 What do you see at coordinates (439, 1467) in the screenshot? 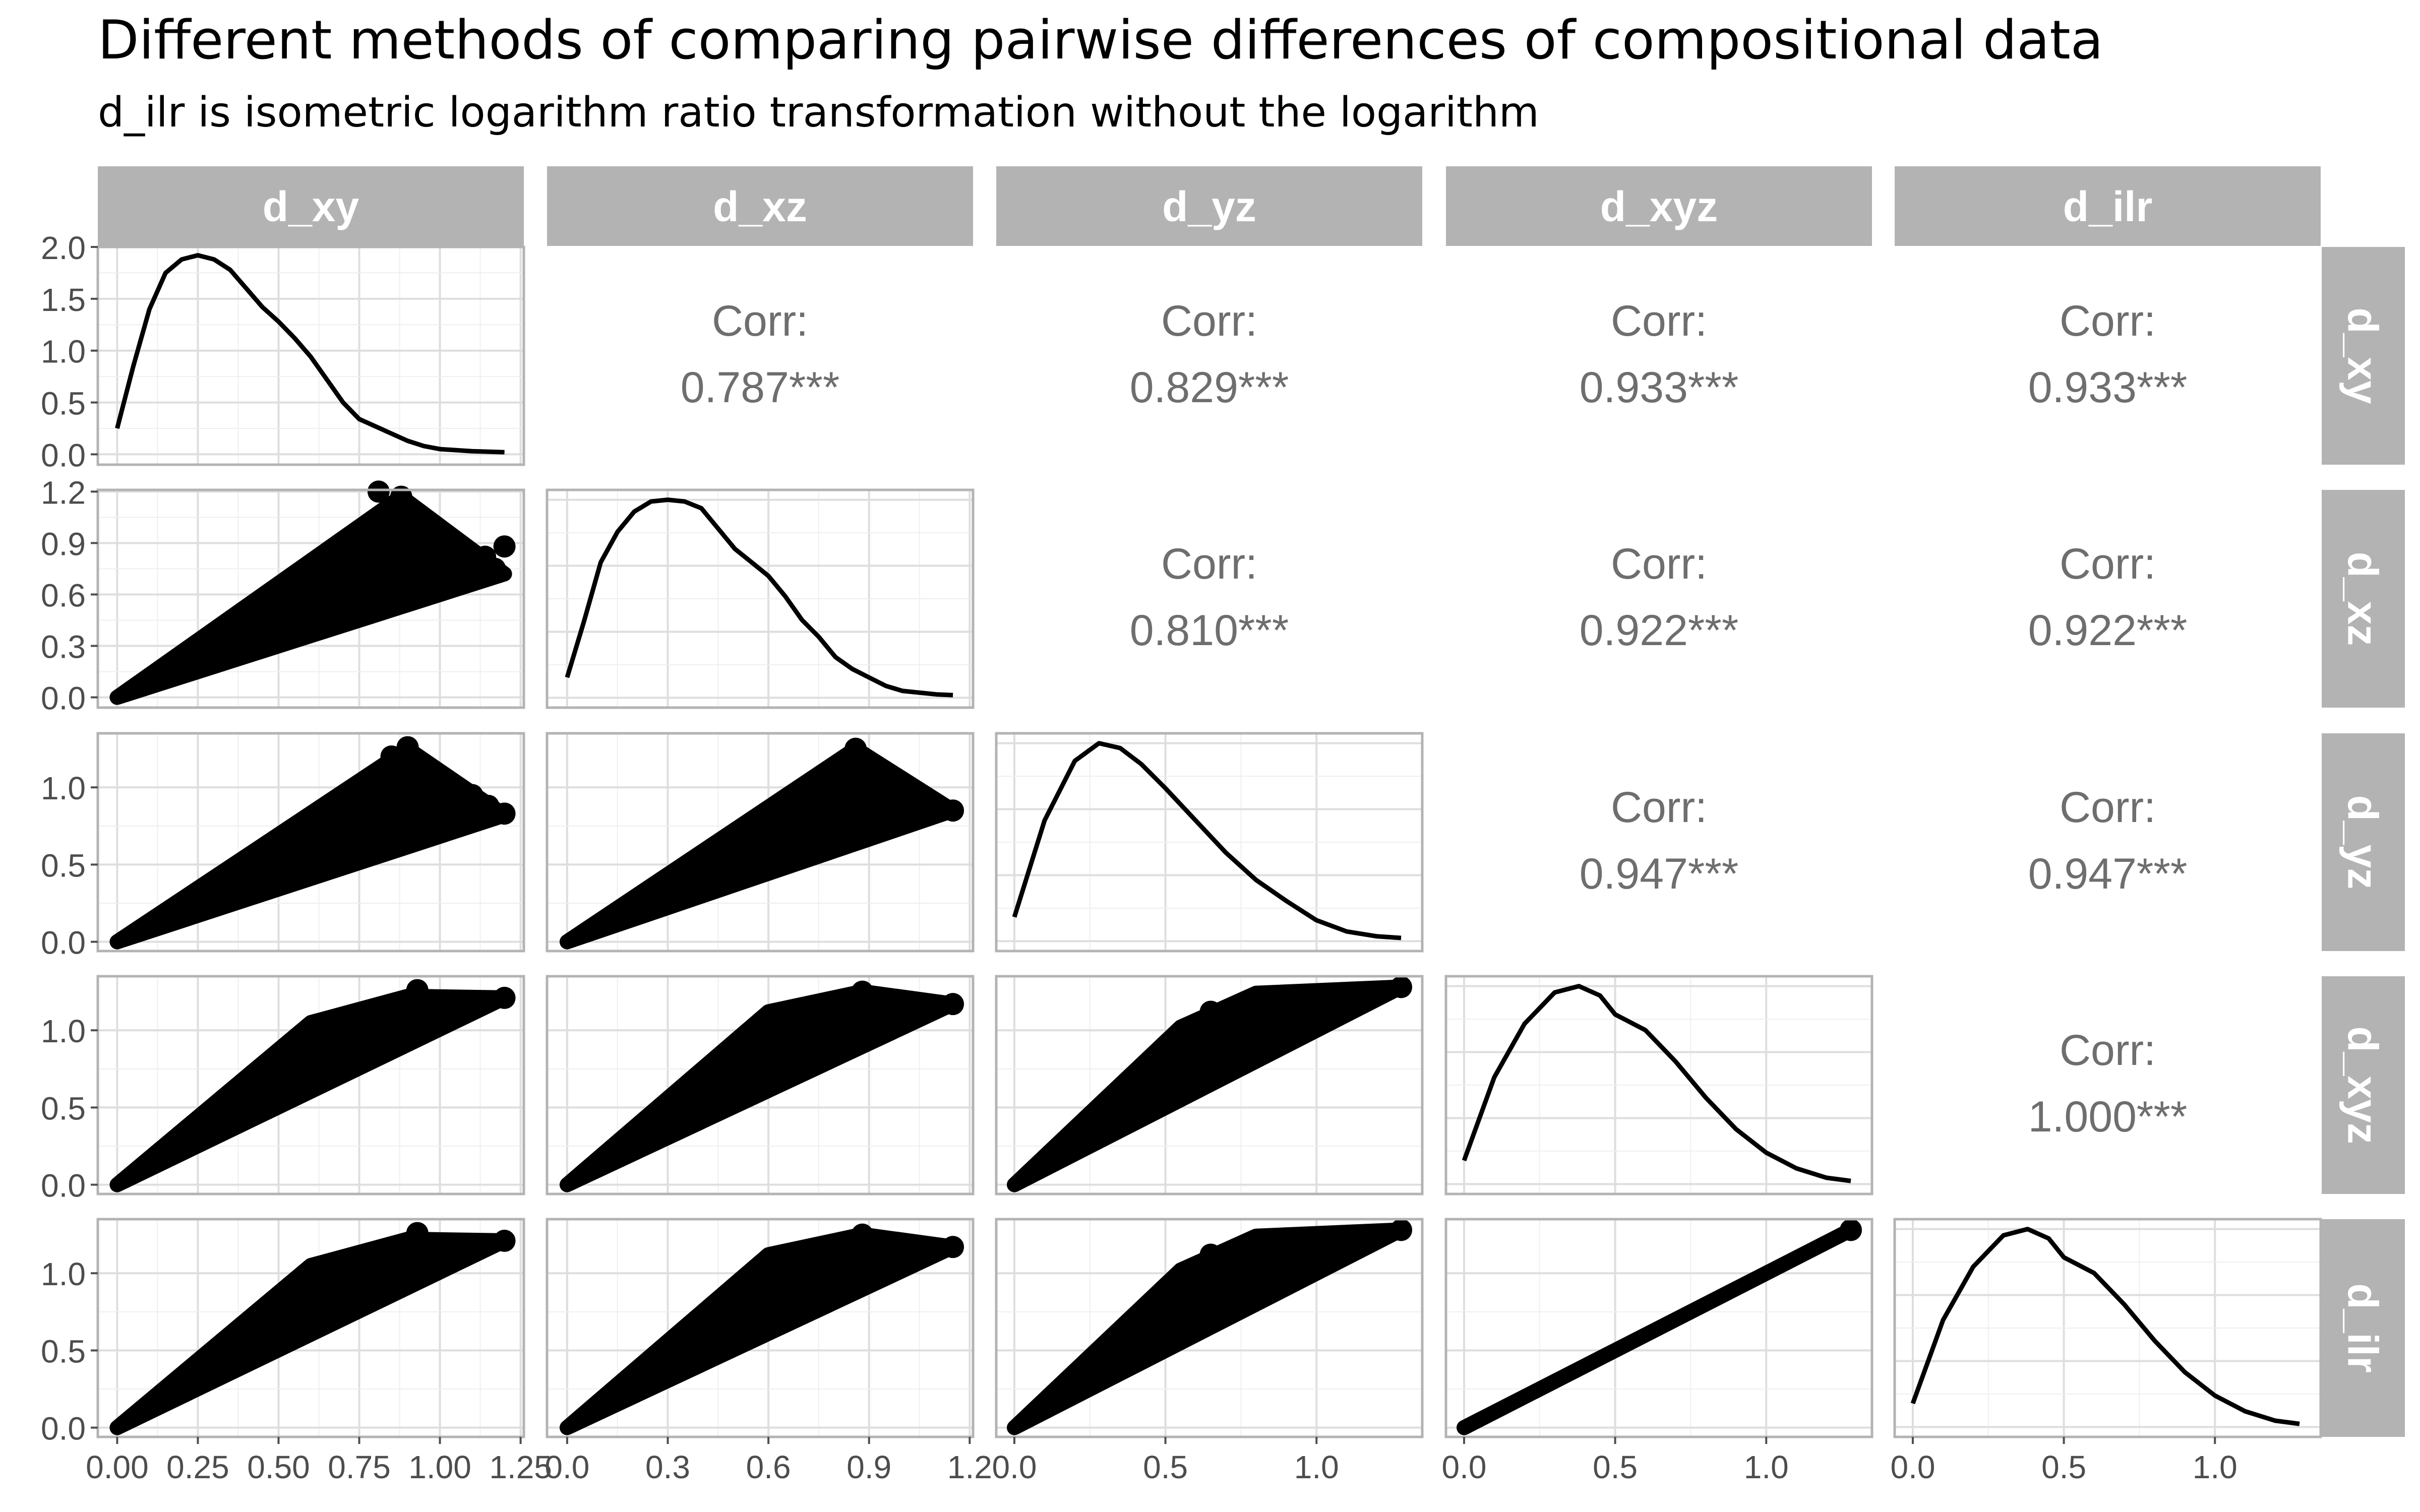
I see `x-tick-label: 1.00` at bounding box center [439, 1467].